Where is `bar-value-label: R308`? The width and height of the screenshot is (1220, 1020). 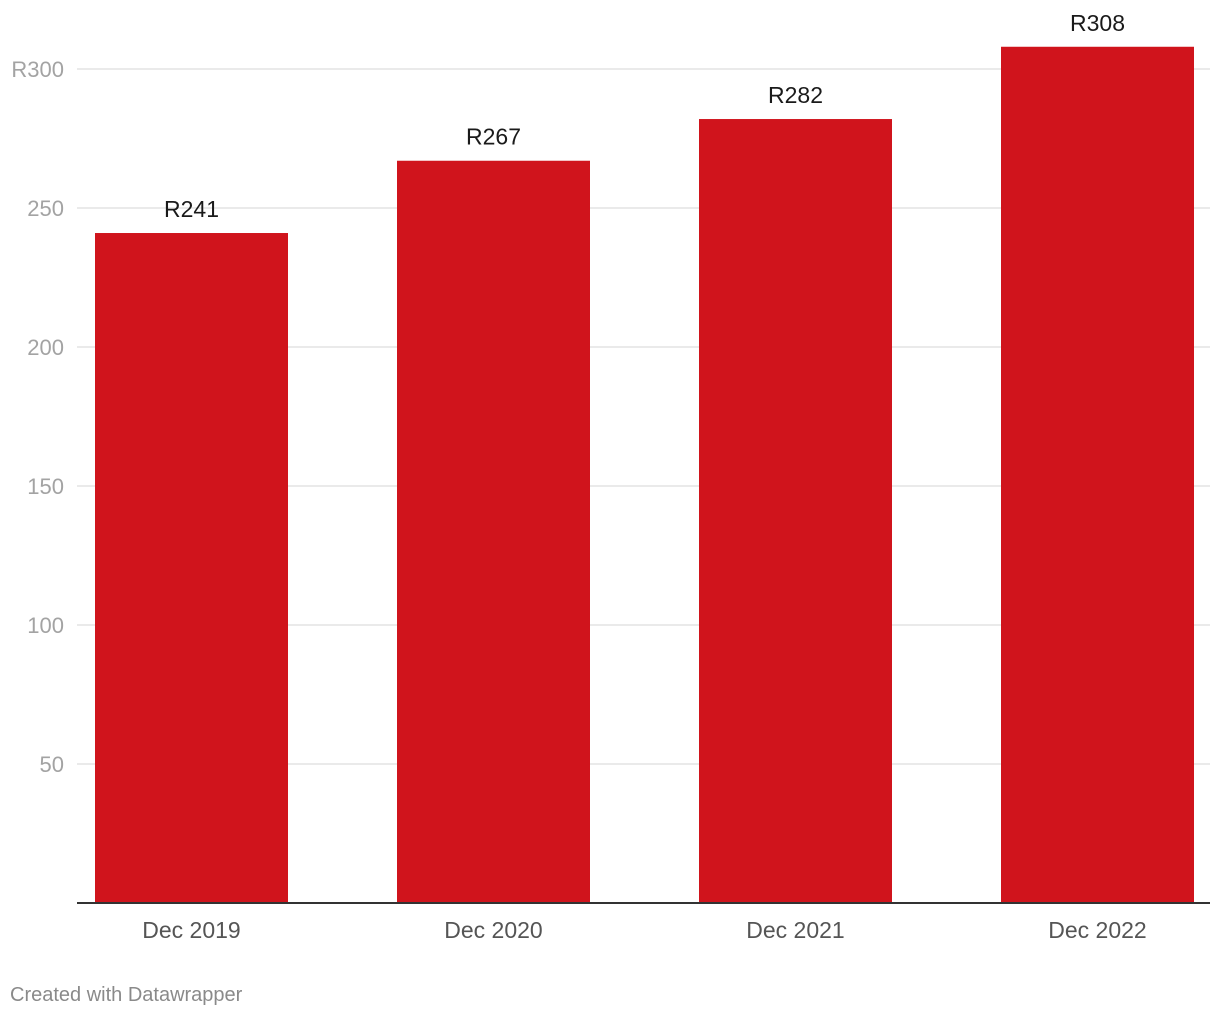
bar-value-label: R308 is located at coordinates (1097, 23).